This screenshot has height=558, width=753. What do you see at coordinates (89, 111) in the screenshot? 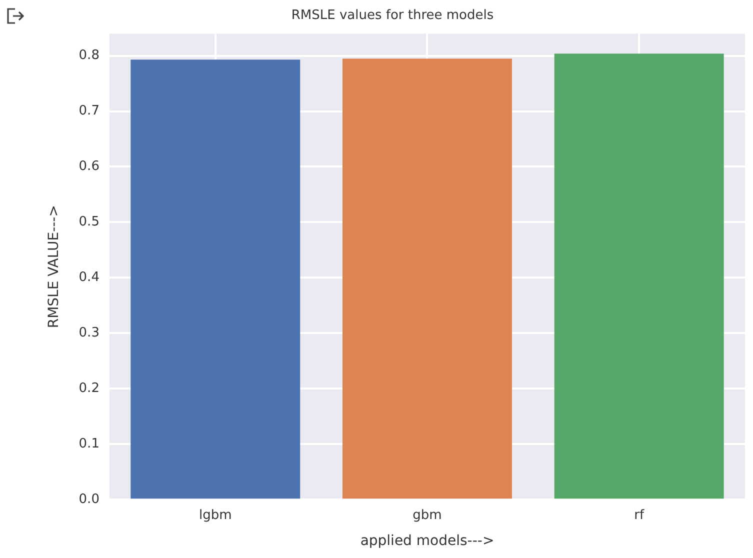
I see `y-tick-label: 0.7` at bounding box center [89, 111].